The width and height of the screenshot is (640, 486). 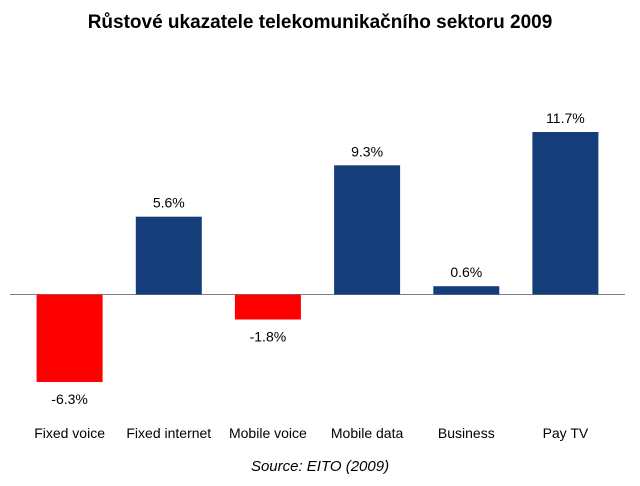 What do you see at coordinates (268, 337) in the screenshot?
I see `data-label: -1.8%` at bounding box center [268, 337].